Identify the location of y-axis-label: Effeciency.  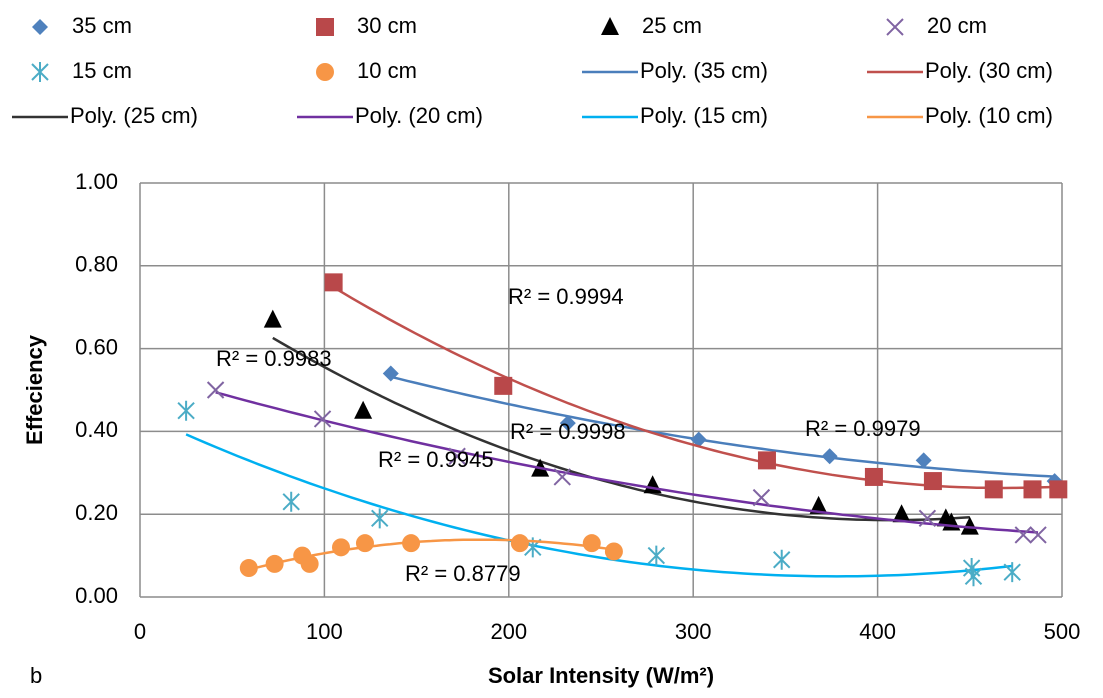
(34, 389).